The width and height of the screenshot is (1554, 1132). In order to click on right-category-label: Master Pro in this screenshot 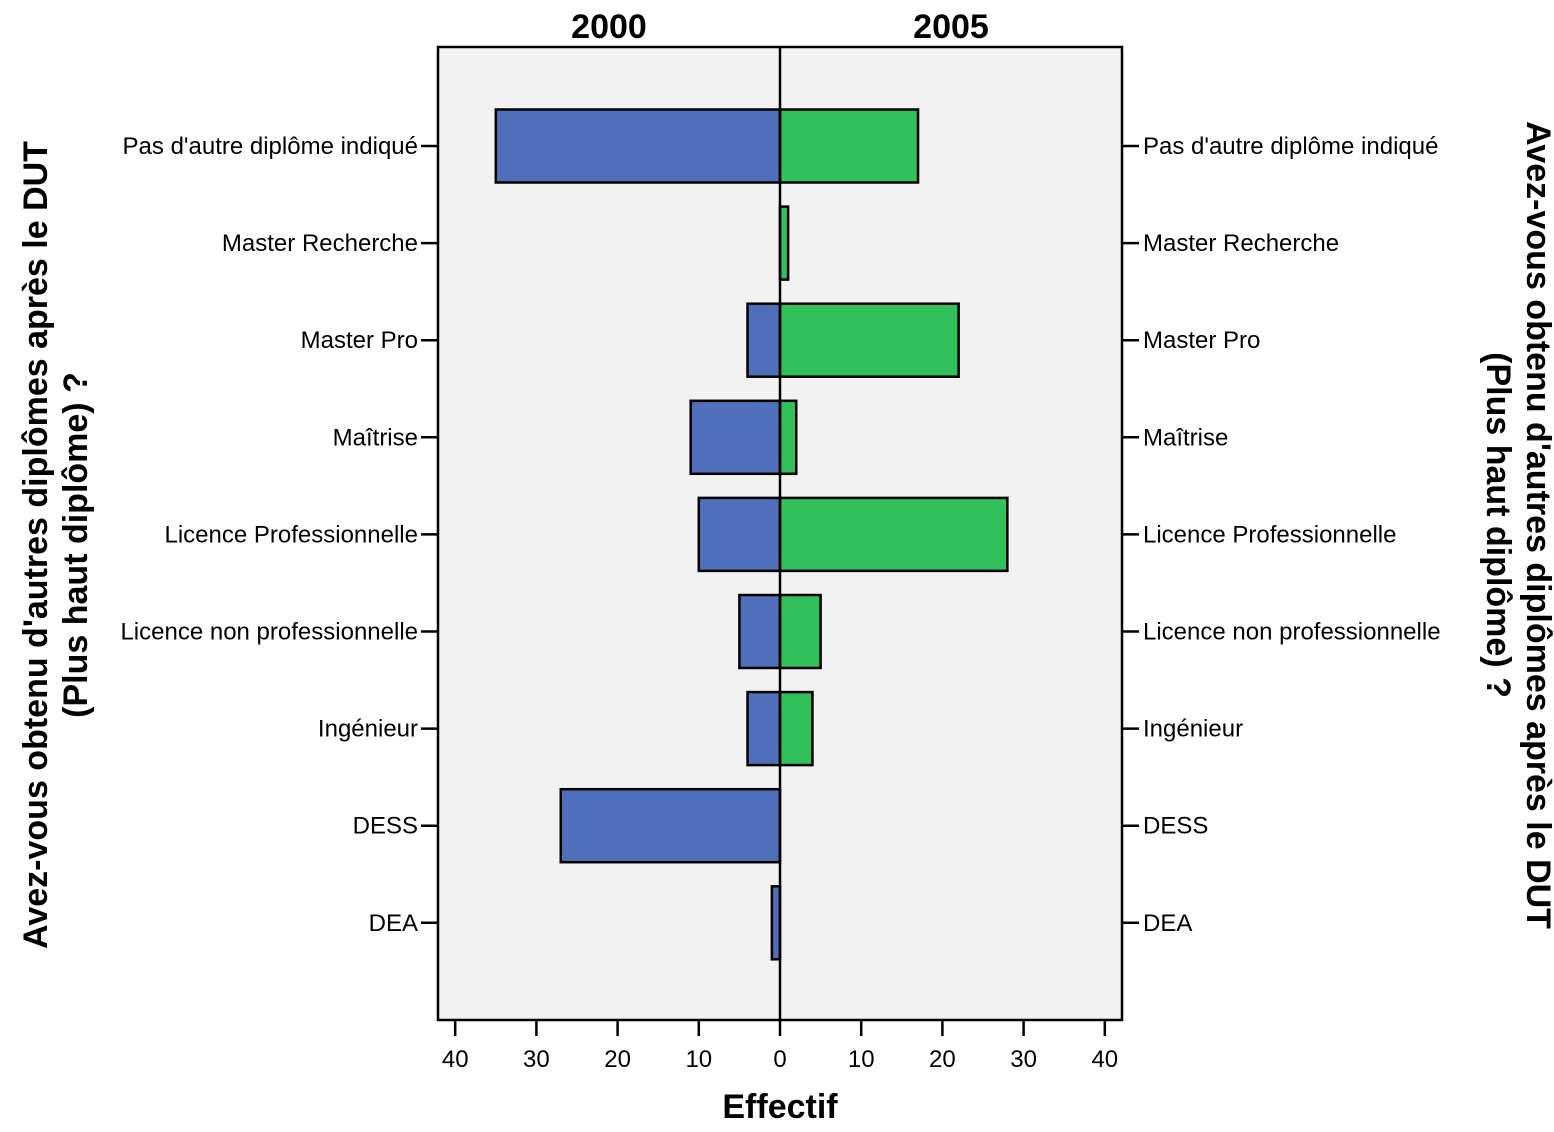, I will do `click(1201, 340)`.